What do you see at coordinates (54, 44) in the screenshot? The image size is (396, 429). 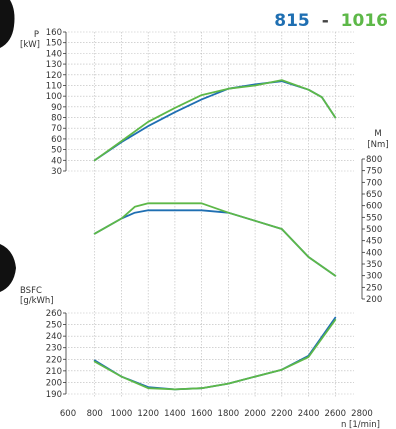 I see `power-tick-label: 150` at bounding box center [54, 44].